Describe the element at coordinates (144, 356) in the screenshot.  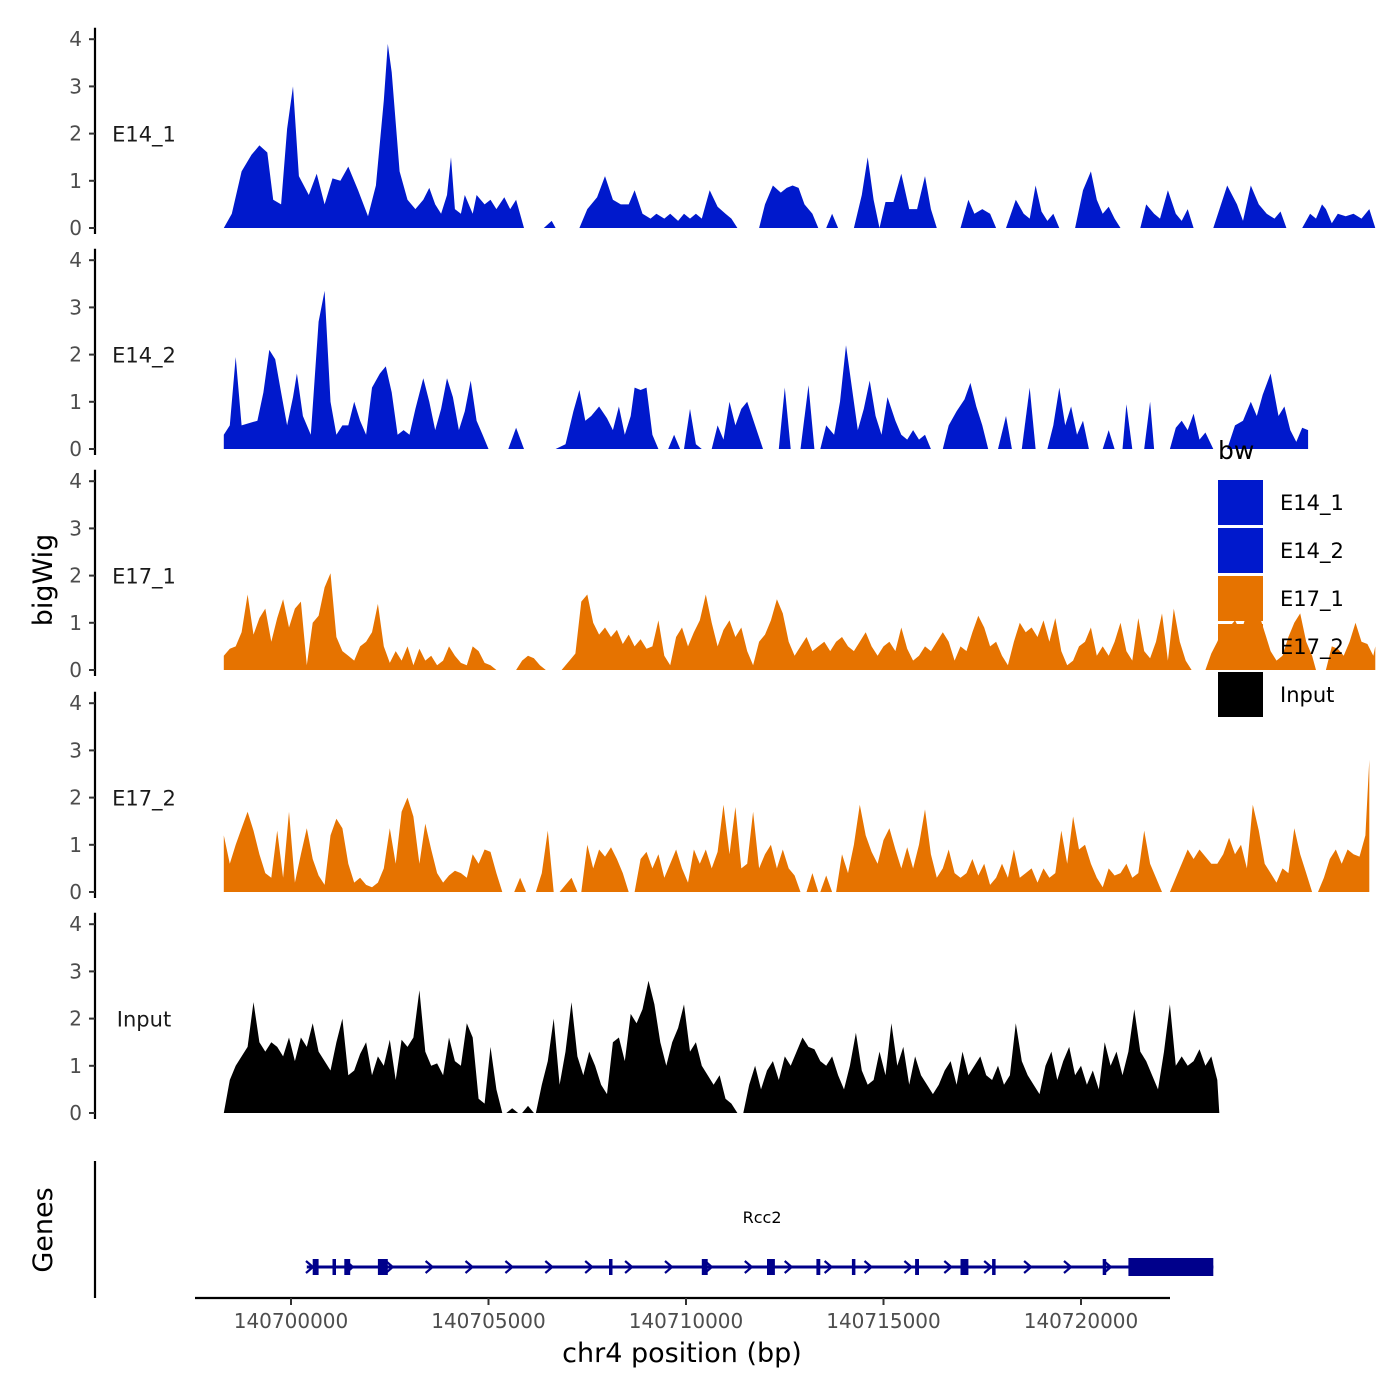
I see `track-label: E14_2` at that location.